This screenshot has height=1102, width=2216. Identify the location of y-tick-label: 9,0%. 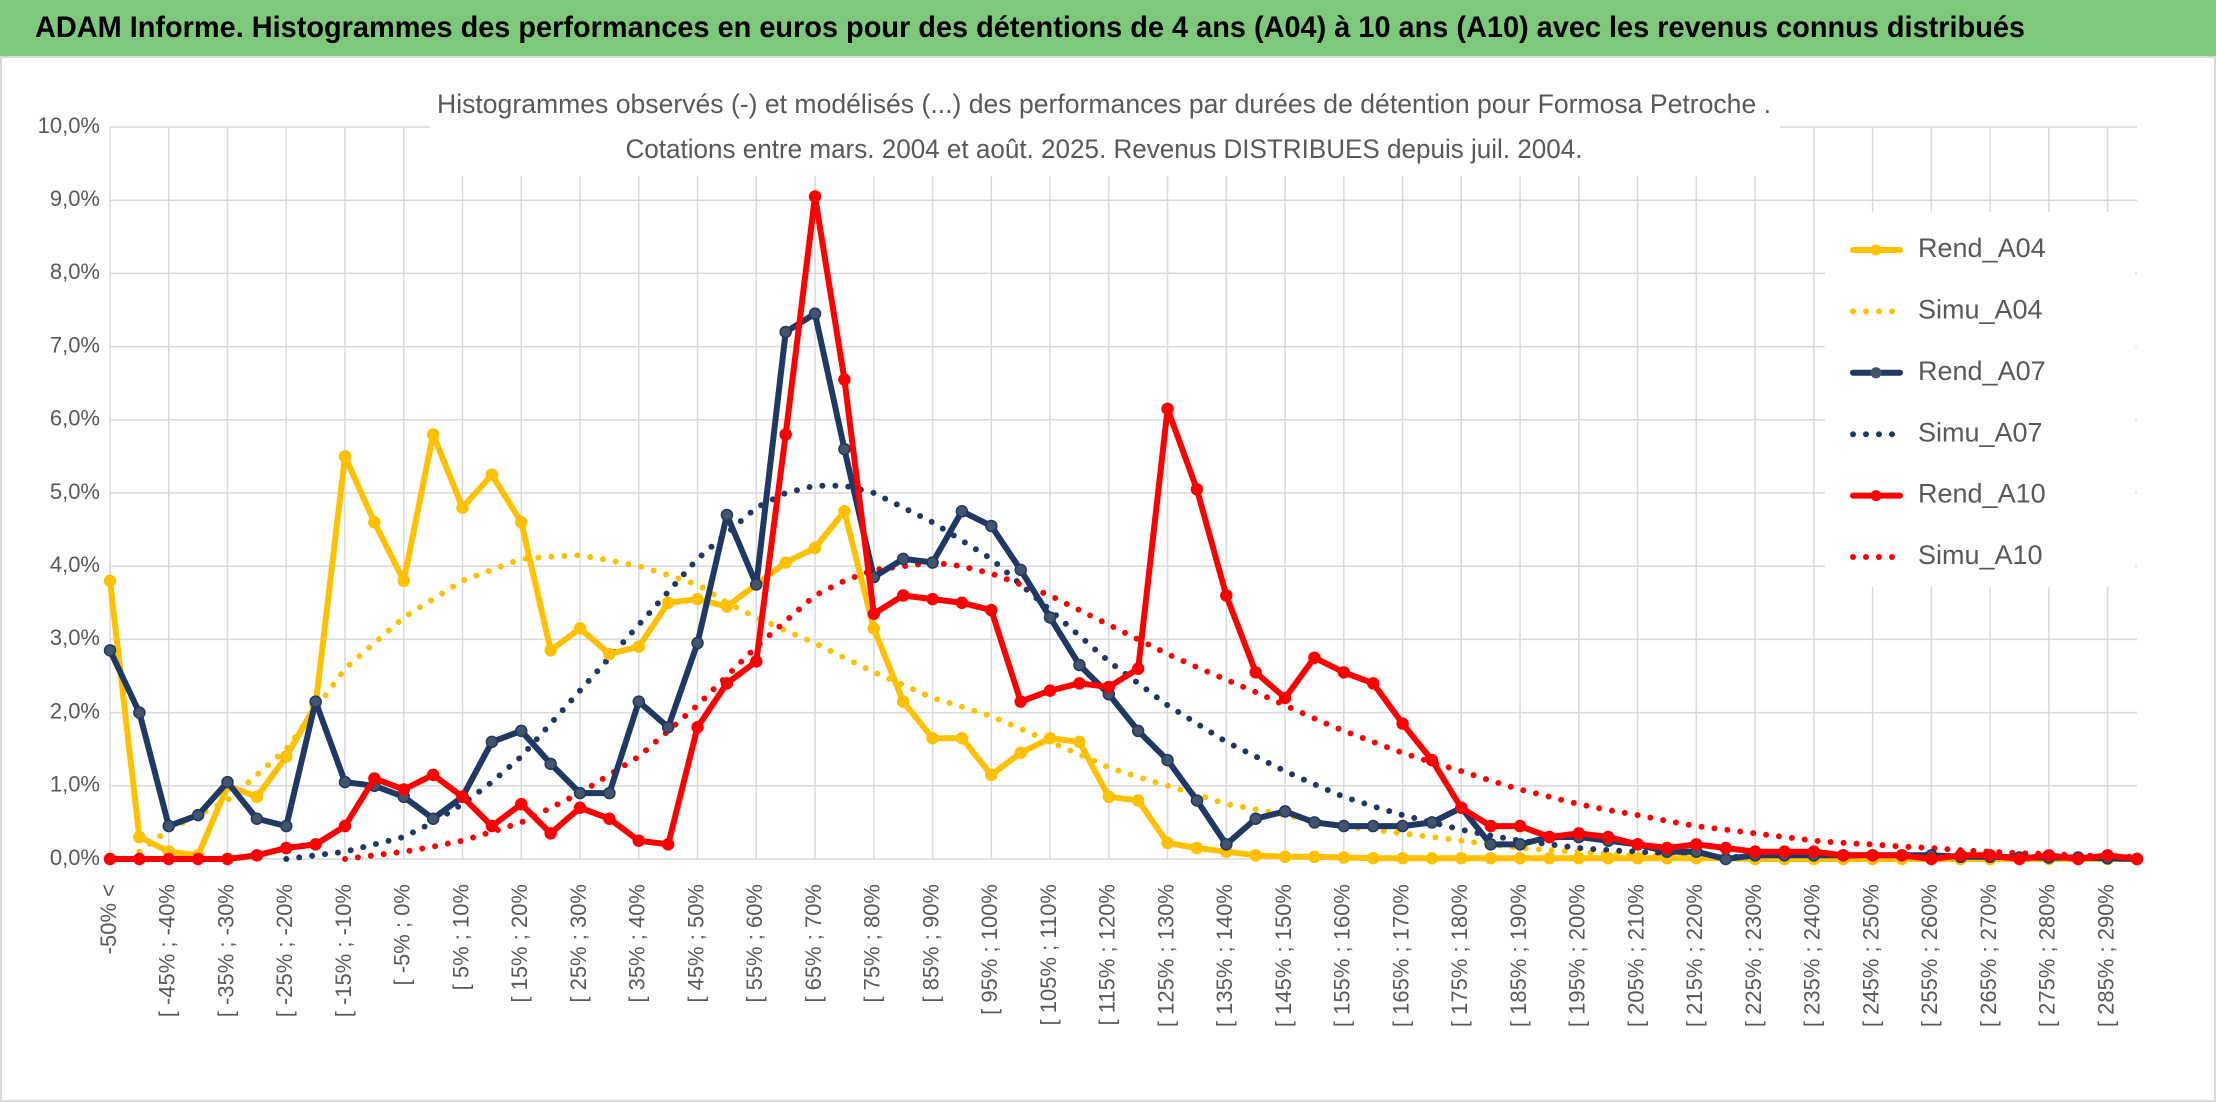
(75, 198).